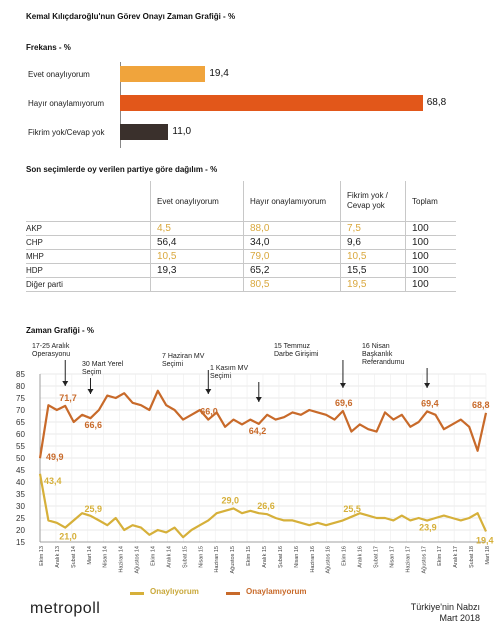 This screenshot has height=636, width=500. I want to click on event-annotation-label: Operasyonu, so click(51, 354).